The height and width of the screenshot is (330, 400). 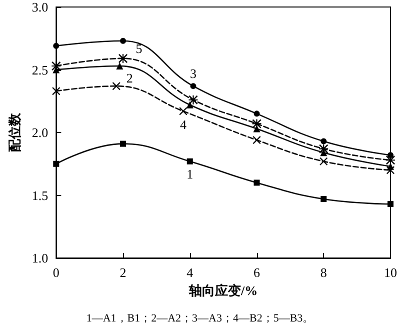 I want to click on series-label: 5, so click(x=139, y=48).